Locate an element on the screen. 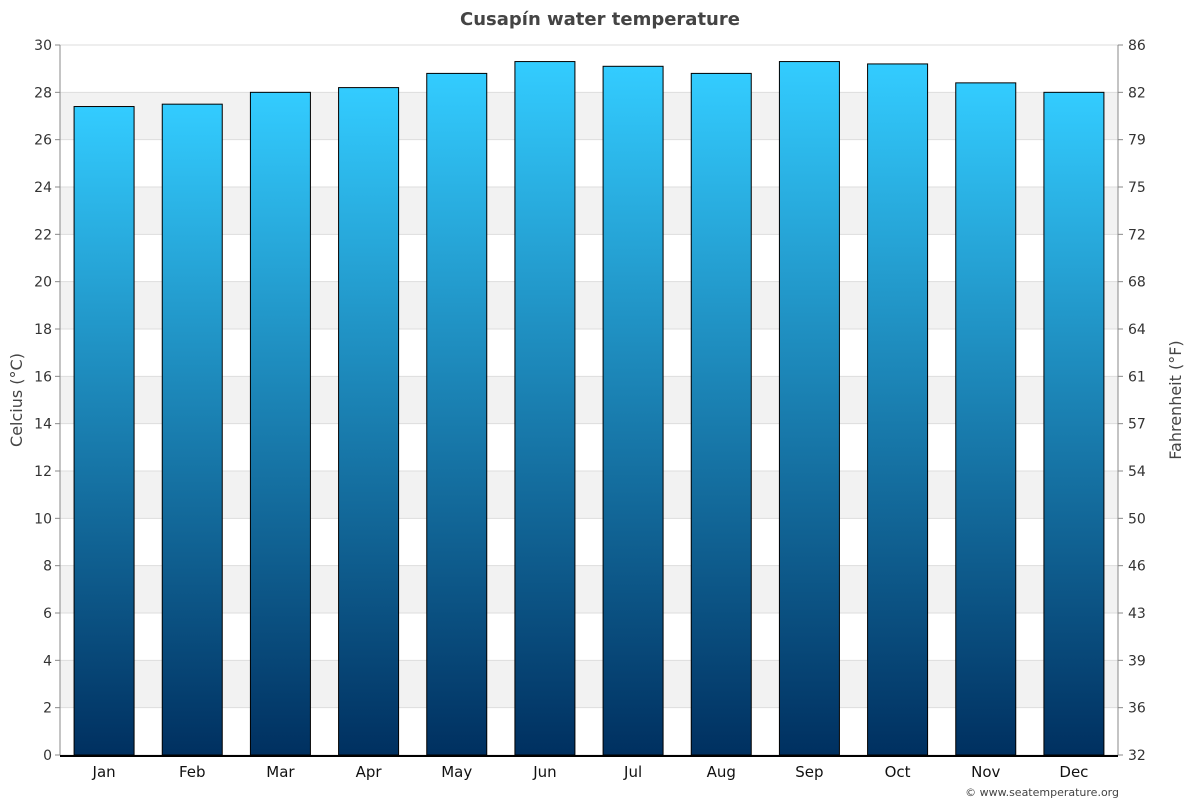  y-right-tick-label: 75 is located at coordinates (1137, 188).